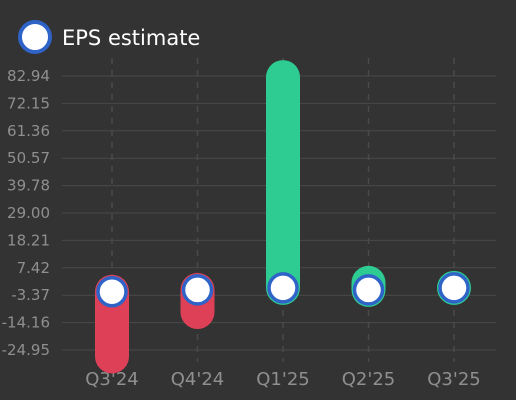 Image resolution: width=516 pixels, height=400 pixels. I want to click on y-tick-label: 72.15, so click(28, 103).